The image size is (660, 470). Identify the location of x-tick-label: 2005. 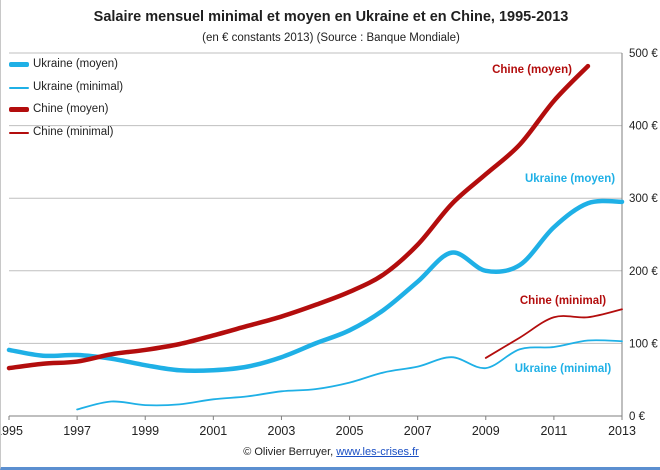
(350, 431).